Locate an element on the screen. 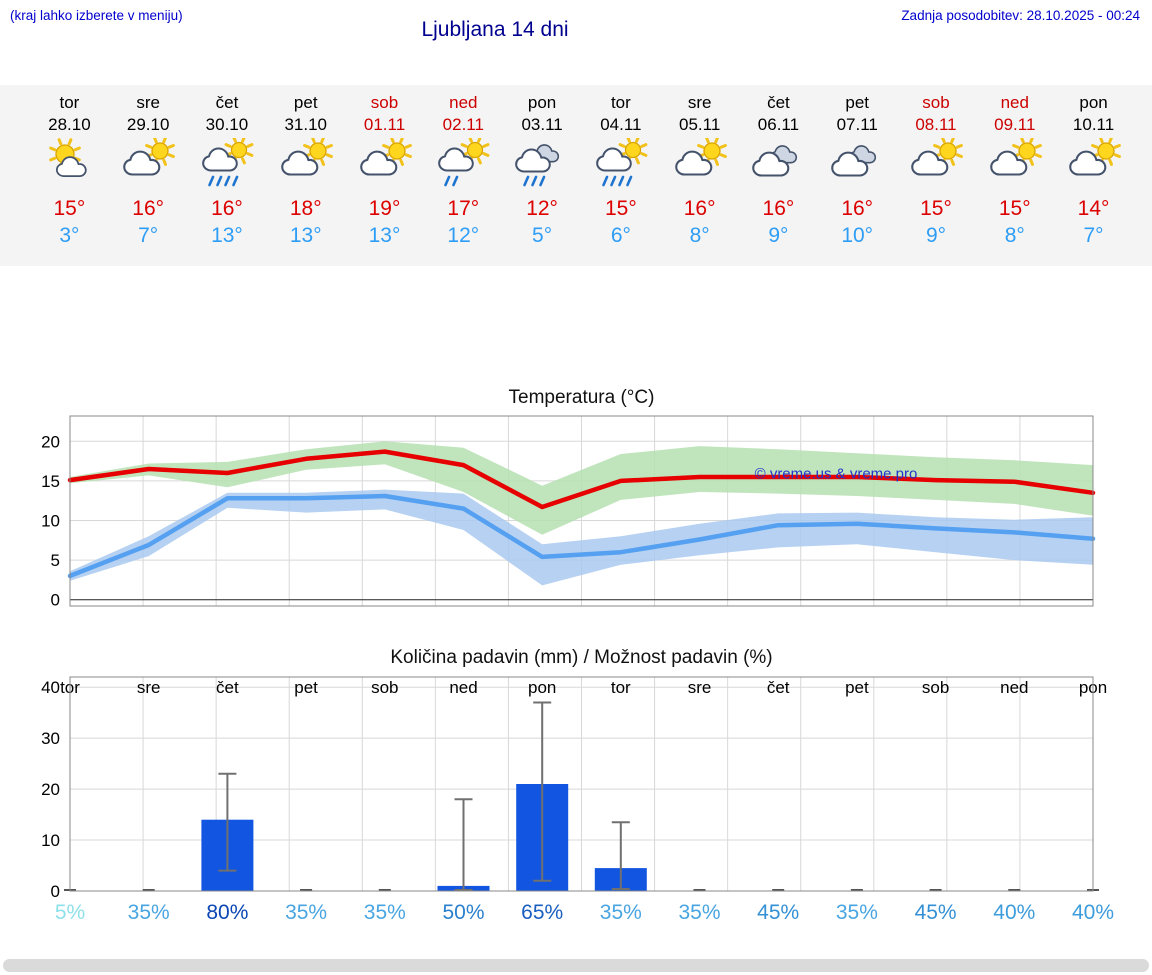 This screenshot has width=1152, height=975. day-label: čet is located at coordinates (778, 687).